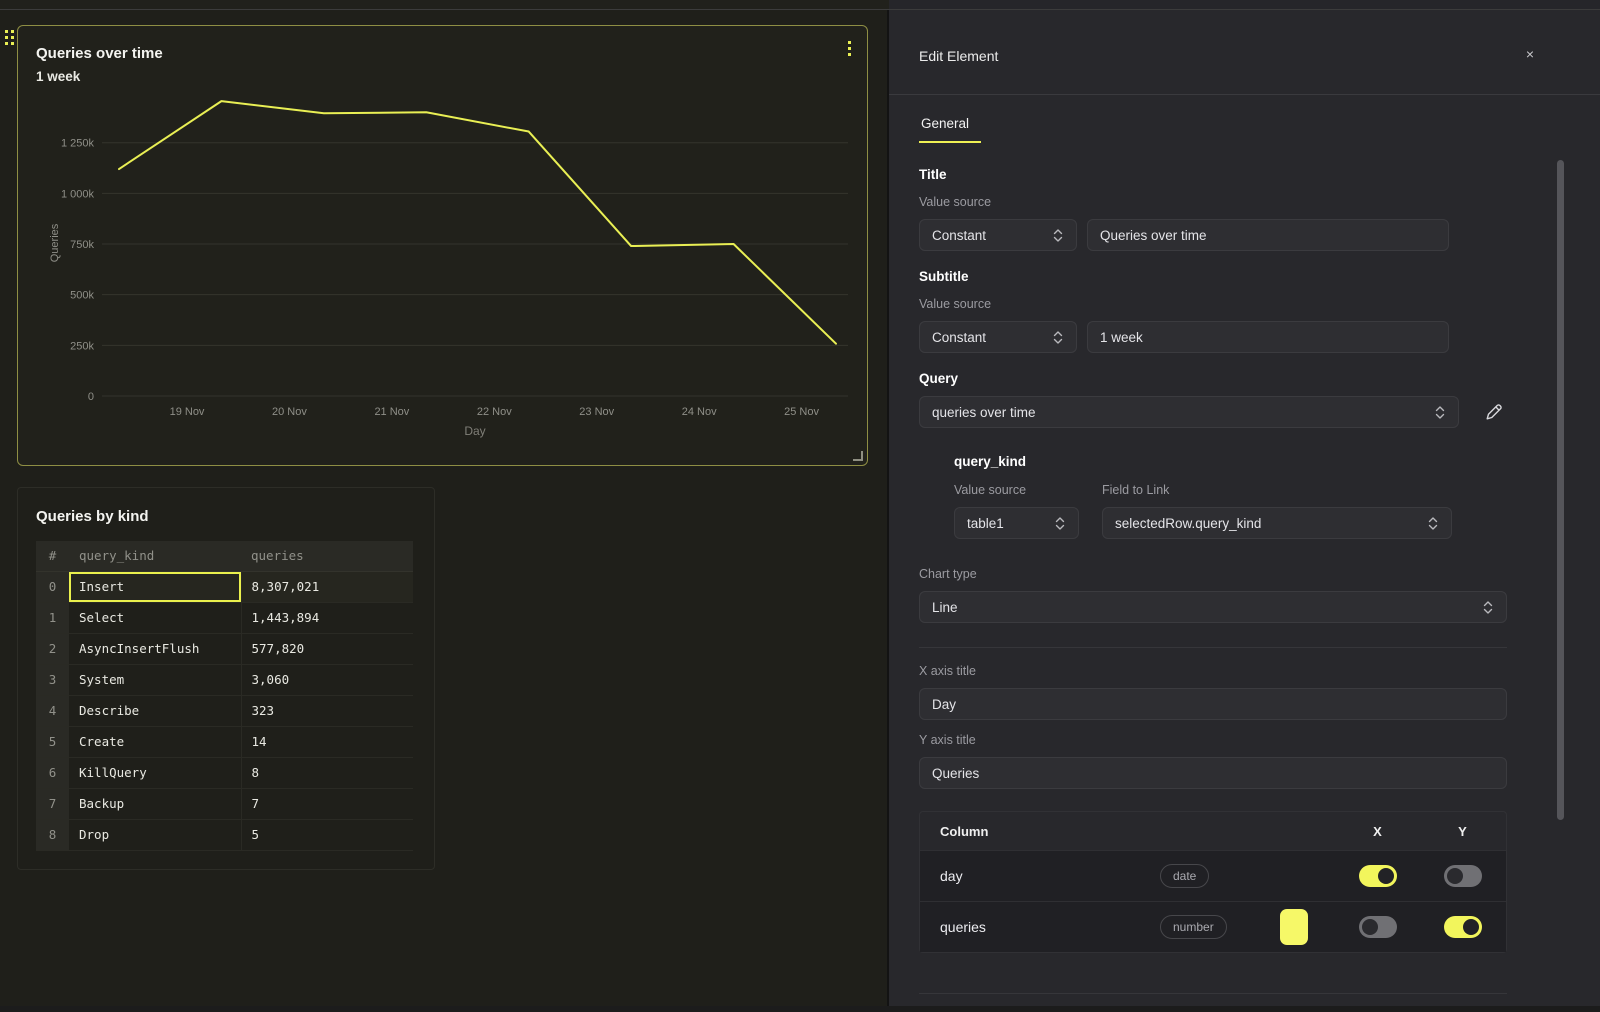  Describe the element at coordinates (950, 129) in the screenshot. I see `tab-general: General` at that location.